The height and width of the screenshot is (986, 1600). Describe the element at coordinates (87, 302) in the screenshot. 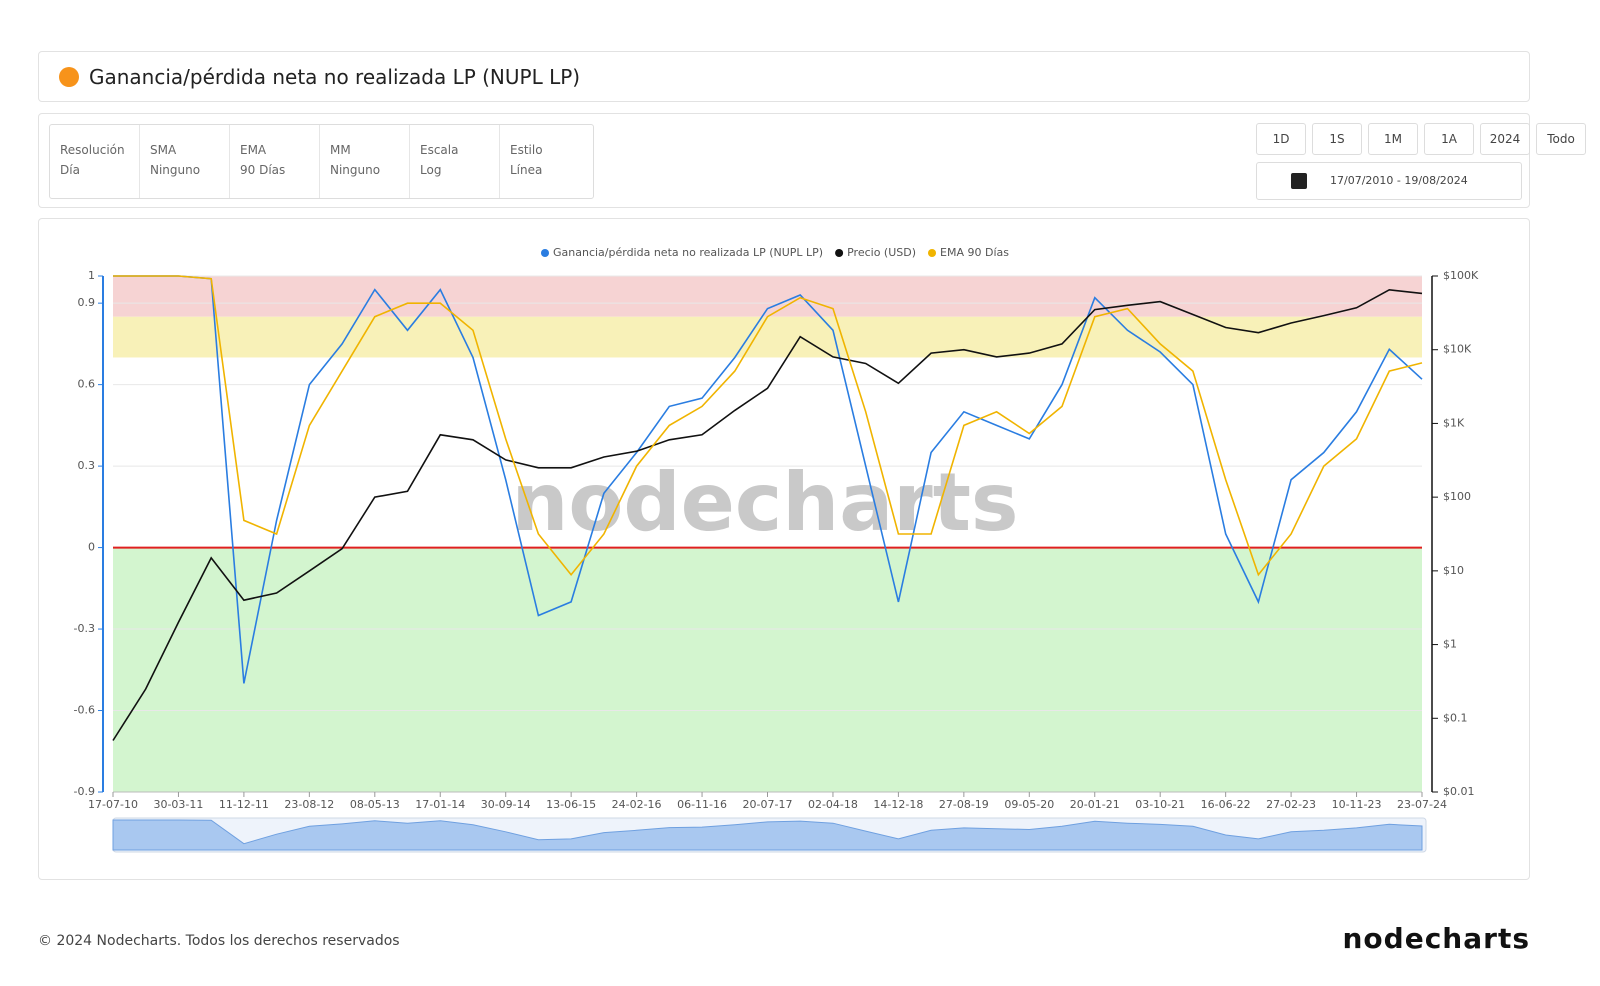

I see `y-tick-label: 0.9` at that location.